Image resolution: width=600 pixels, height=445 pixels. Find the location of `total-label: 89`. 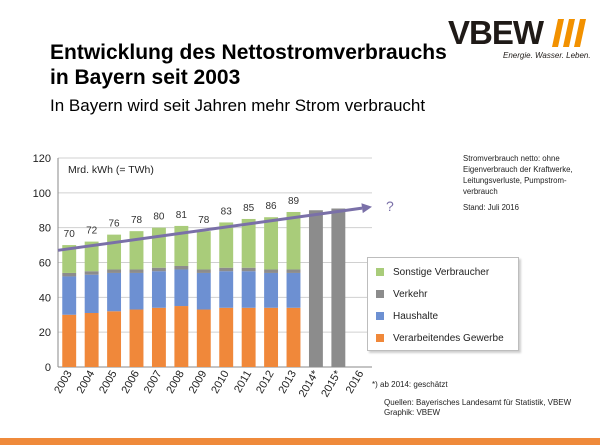

total-label: 89 is located at coordinates (294, 201).